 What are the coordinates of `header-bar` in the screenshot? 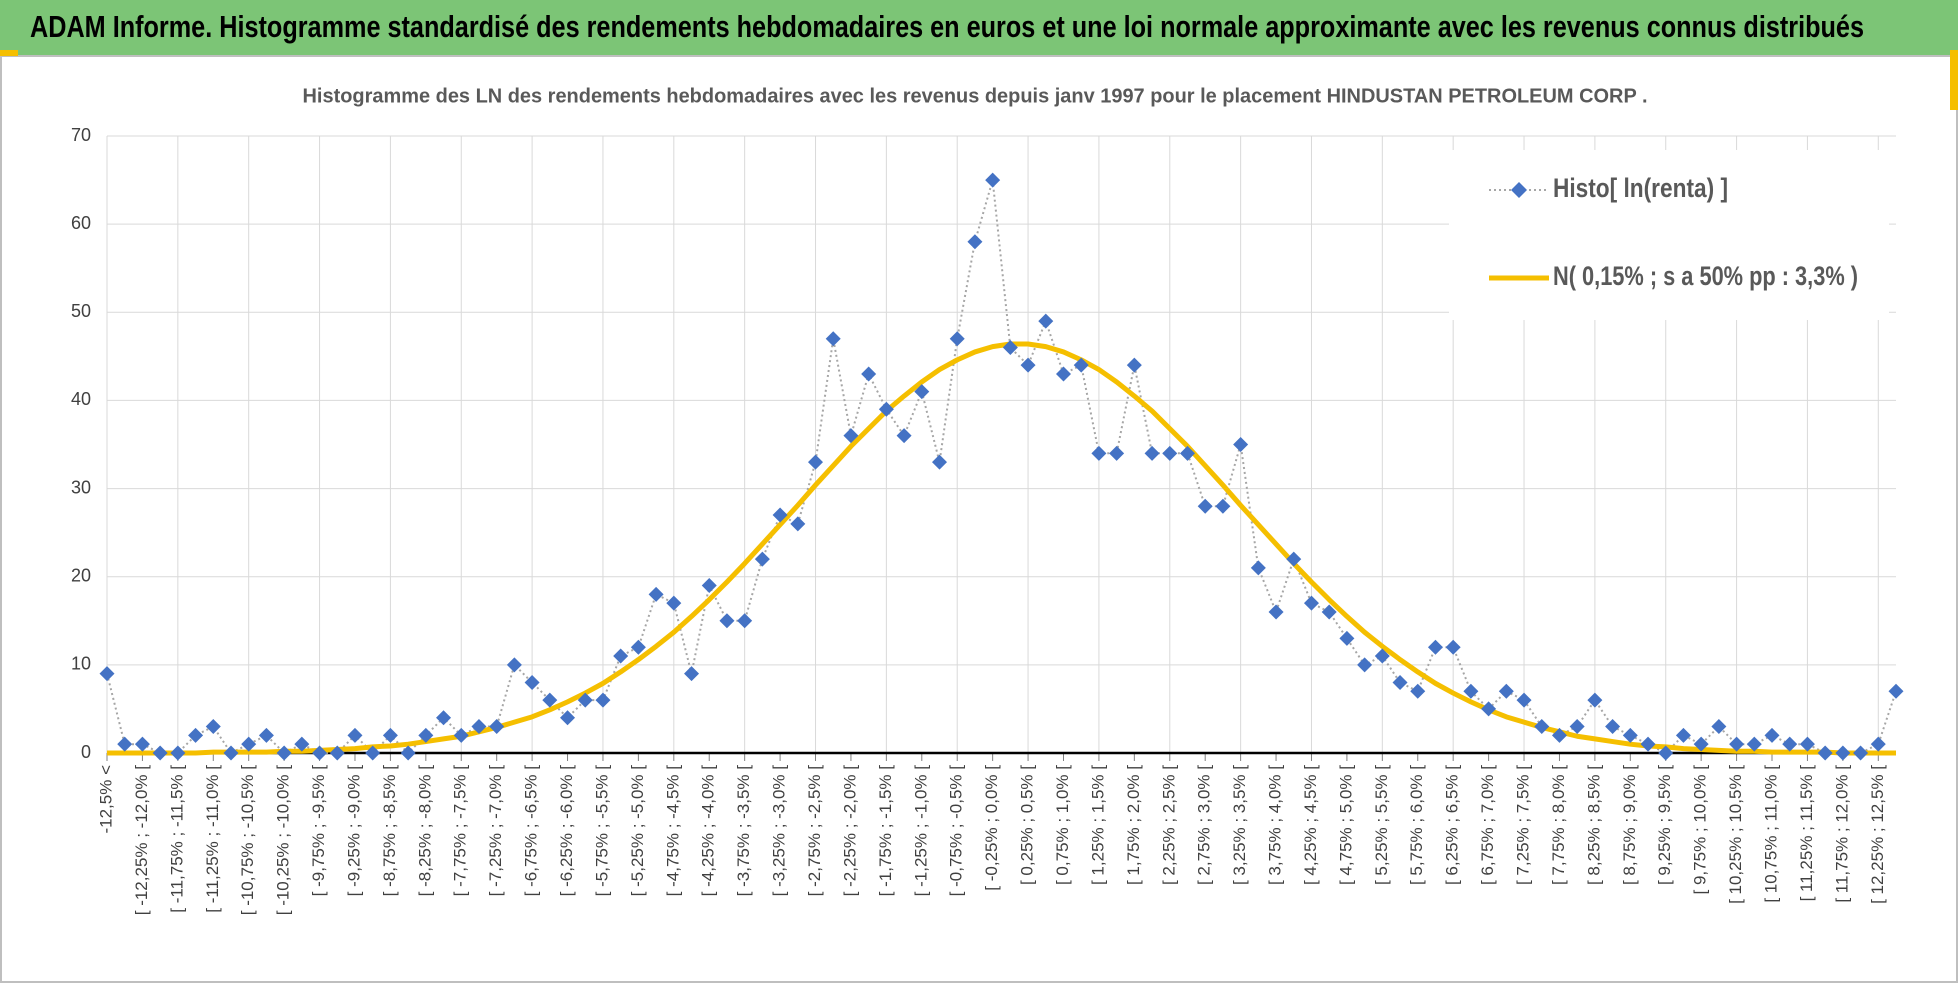 It's located at (979, 28).